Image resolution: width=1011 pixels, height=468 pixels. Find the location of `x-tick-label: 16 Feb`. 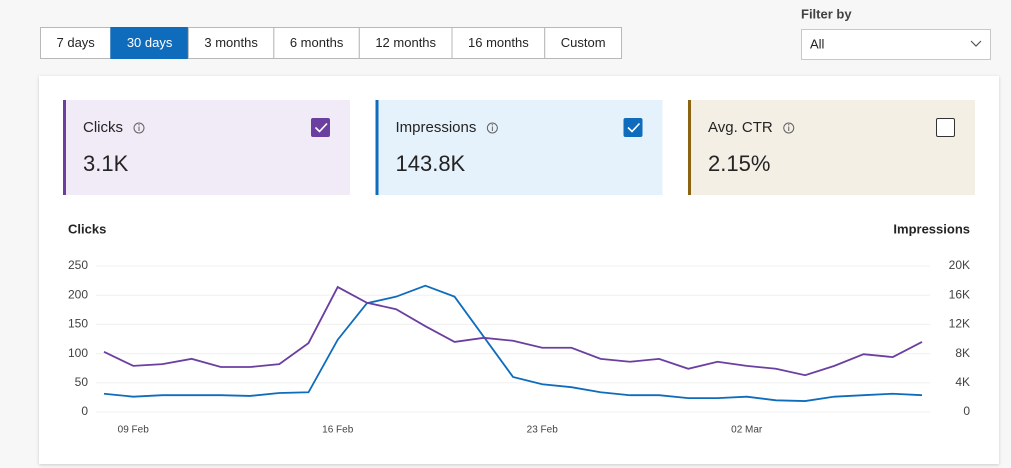

x-tick-label: 16 Feb is located at coordinates (338, 430).